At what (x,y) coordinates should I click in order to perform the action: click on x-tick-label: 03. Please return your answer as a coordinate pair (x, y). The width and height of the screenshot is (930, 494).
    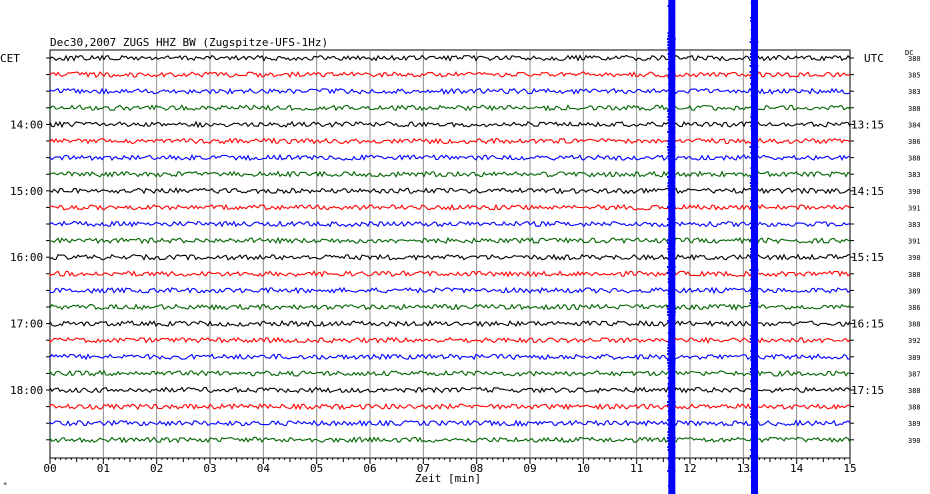
    Looking at the image, I should click on (209, 468).